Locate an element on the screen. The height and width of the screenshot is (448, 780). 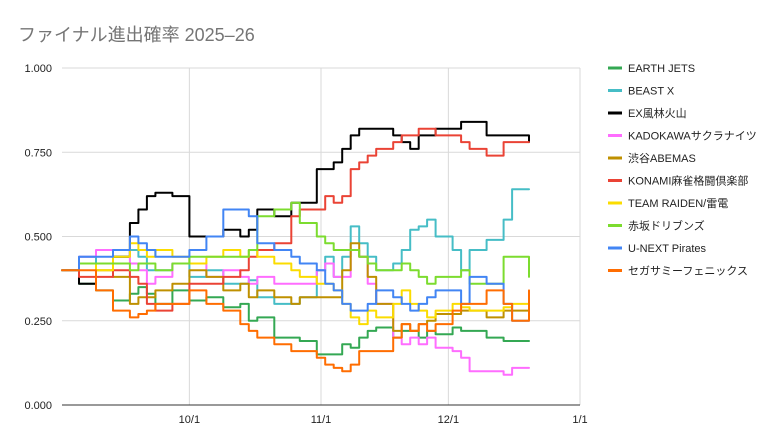
legend-label: セガサミーフェニックス is located at coordinates (688, 271).